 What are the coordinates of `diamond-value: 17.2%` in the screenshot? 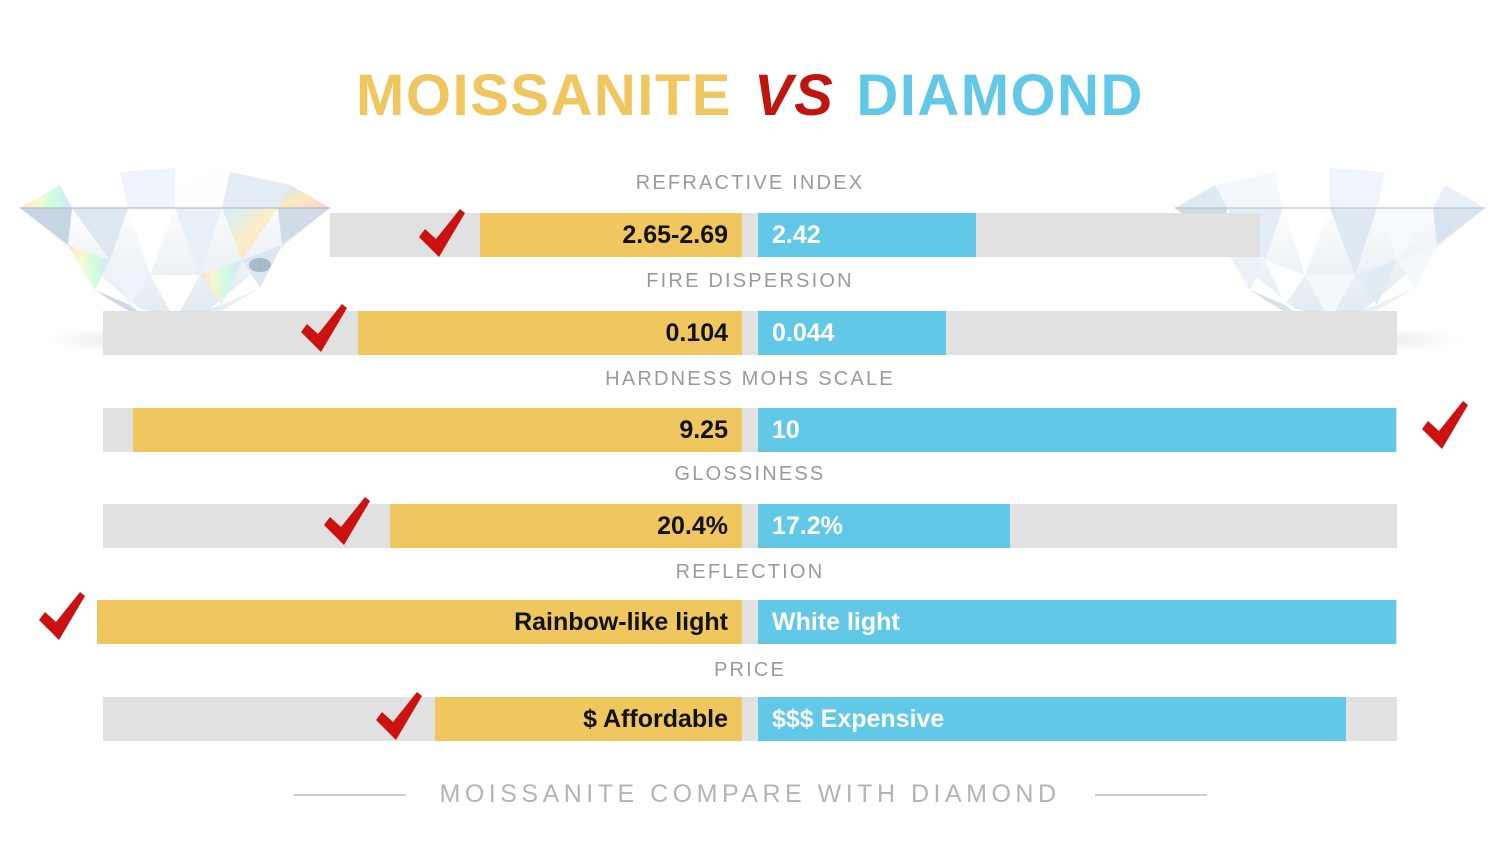 It's located at (807, 525).